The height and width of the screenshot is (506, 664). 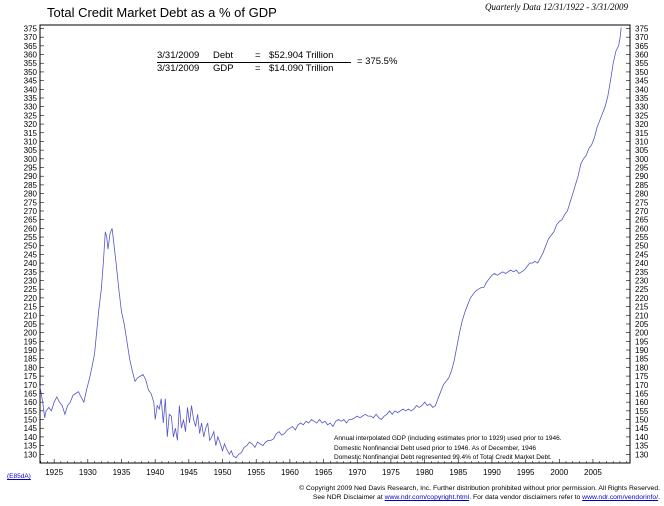 What do you see at coordinates (31, 350) in the screenshot?
I see `y-tick-label-left: 190` at bounding box center [31, 350].